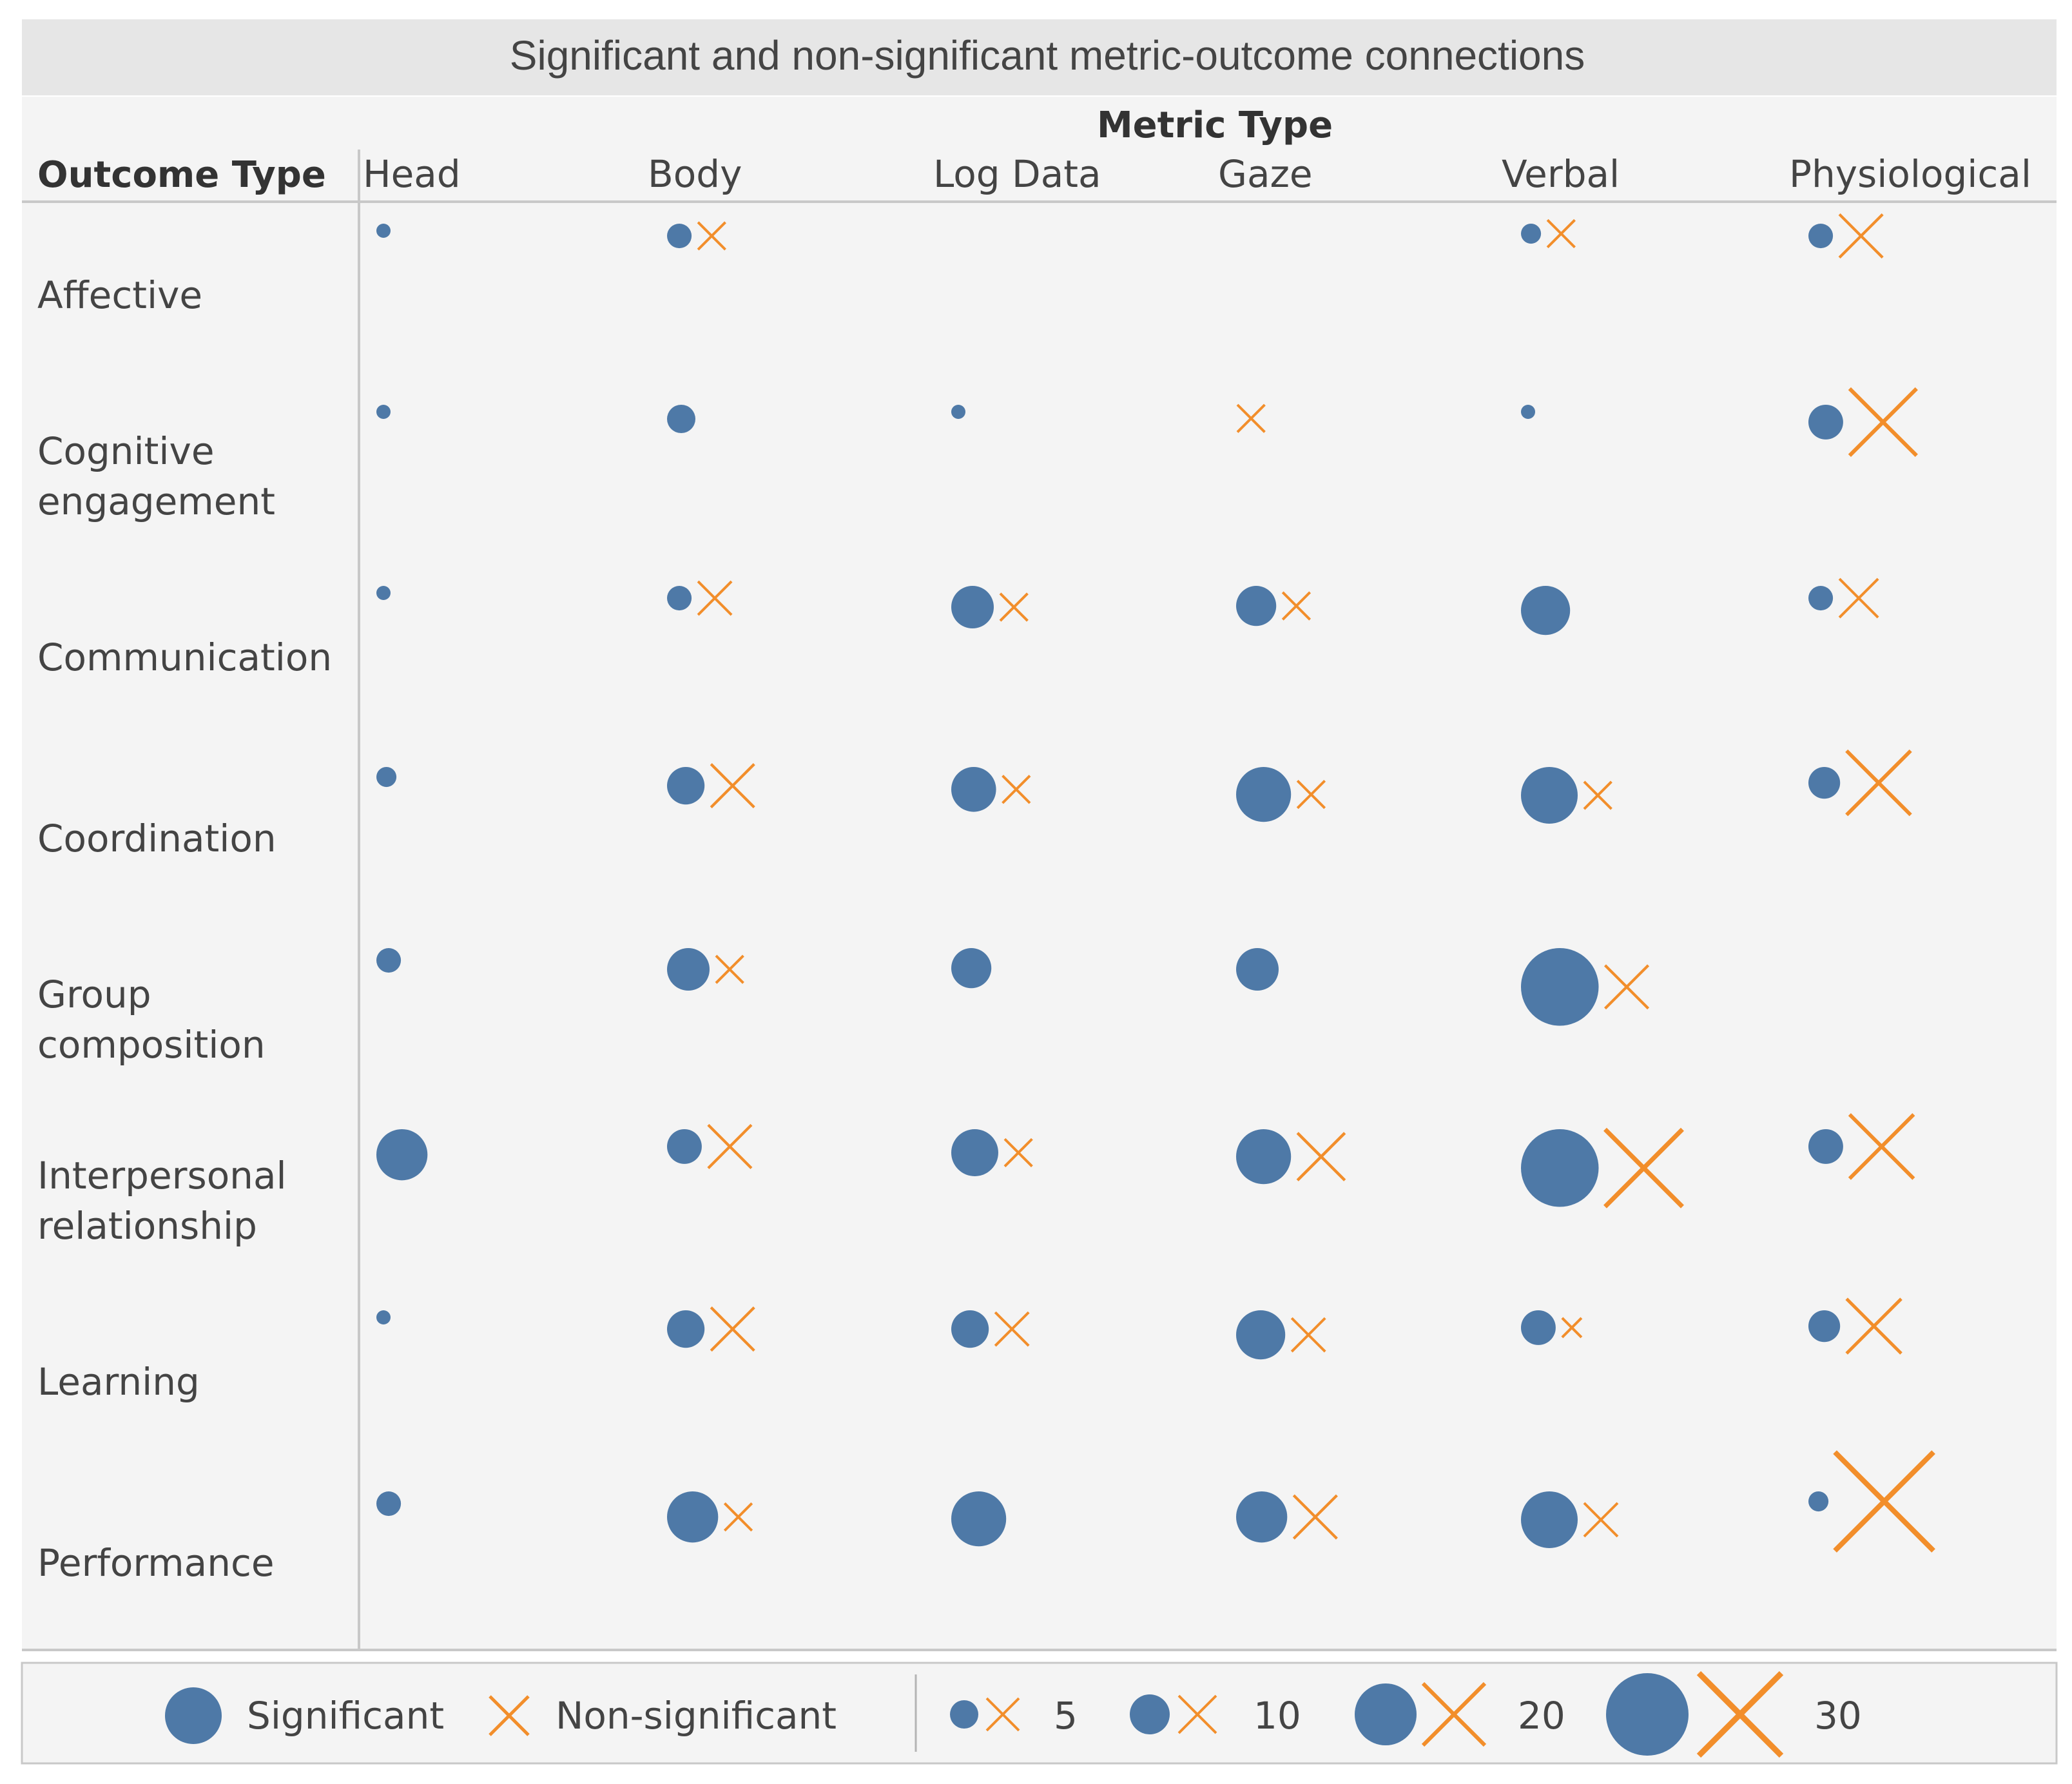 This screenshot has width=2072, height=1784. I want to click on non-significant-mark-group-composition-body, so click(729, 969).